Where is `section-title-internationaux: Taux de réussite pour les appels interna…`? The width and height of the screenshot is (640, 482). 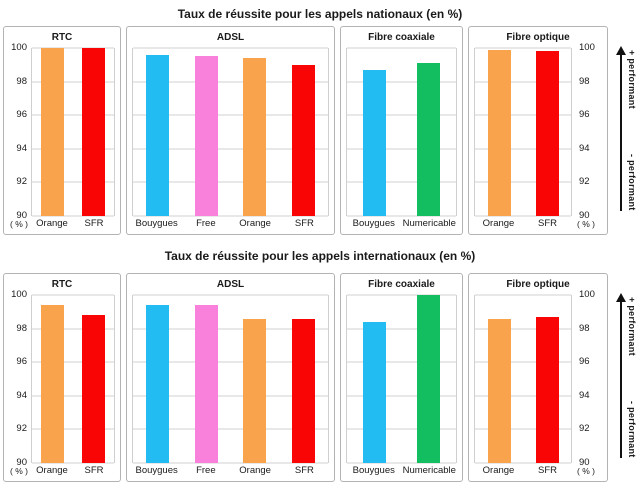
section-title-internationaux: Taux de réussite pour les appels interna… is located at coordinates (320, 256).